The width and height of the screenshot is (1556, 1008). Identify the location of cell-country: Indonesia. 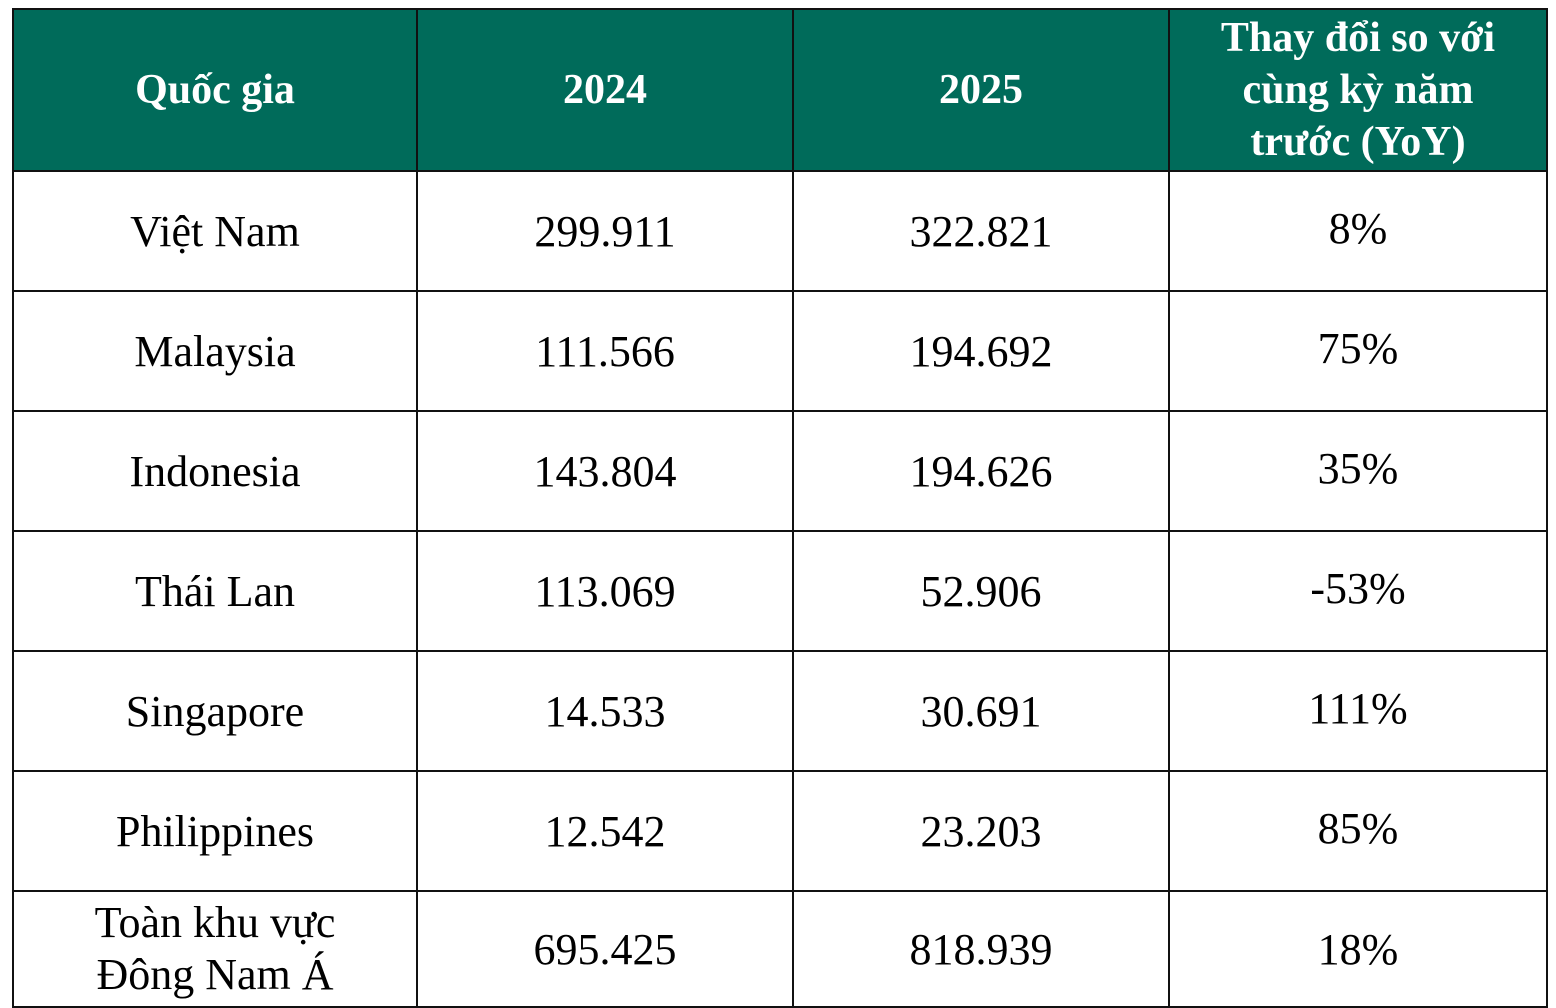
(215, 471).